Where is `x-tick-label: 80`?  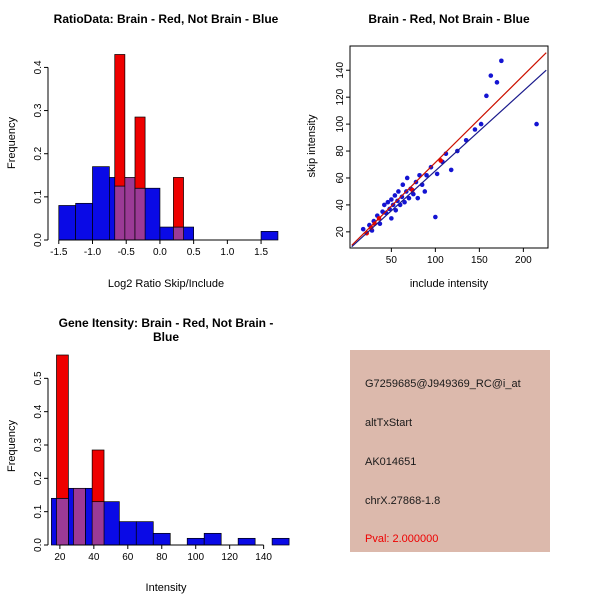
x-tick-label: 80 is located at coordinates (162, 557).